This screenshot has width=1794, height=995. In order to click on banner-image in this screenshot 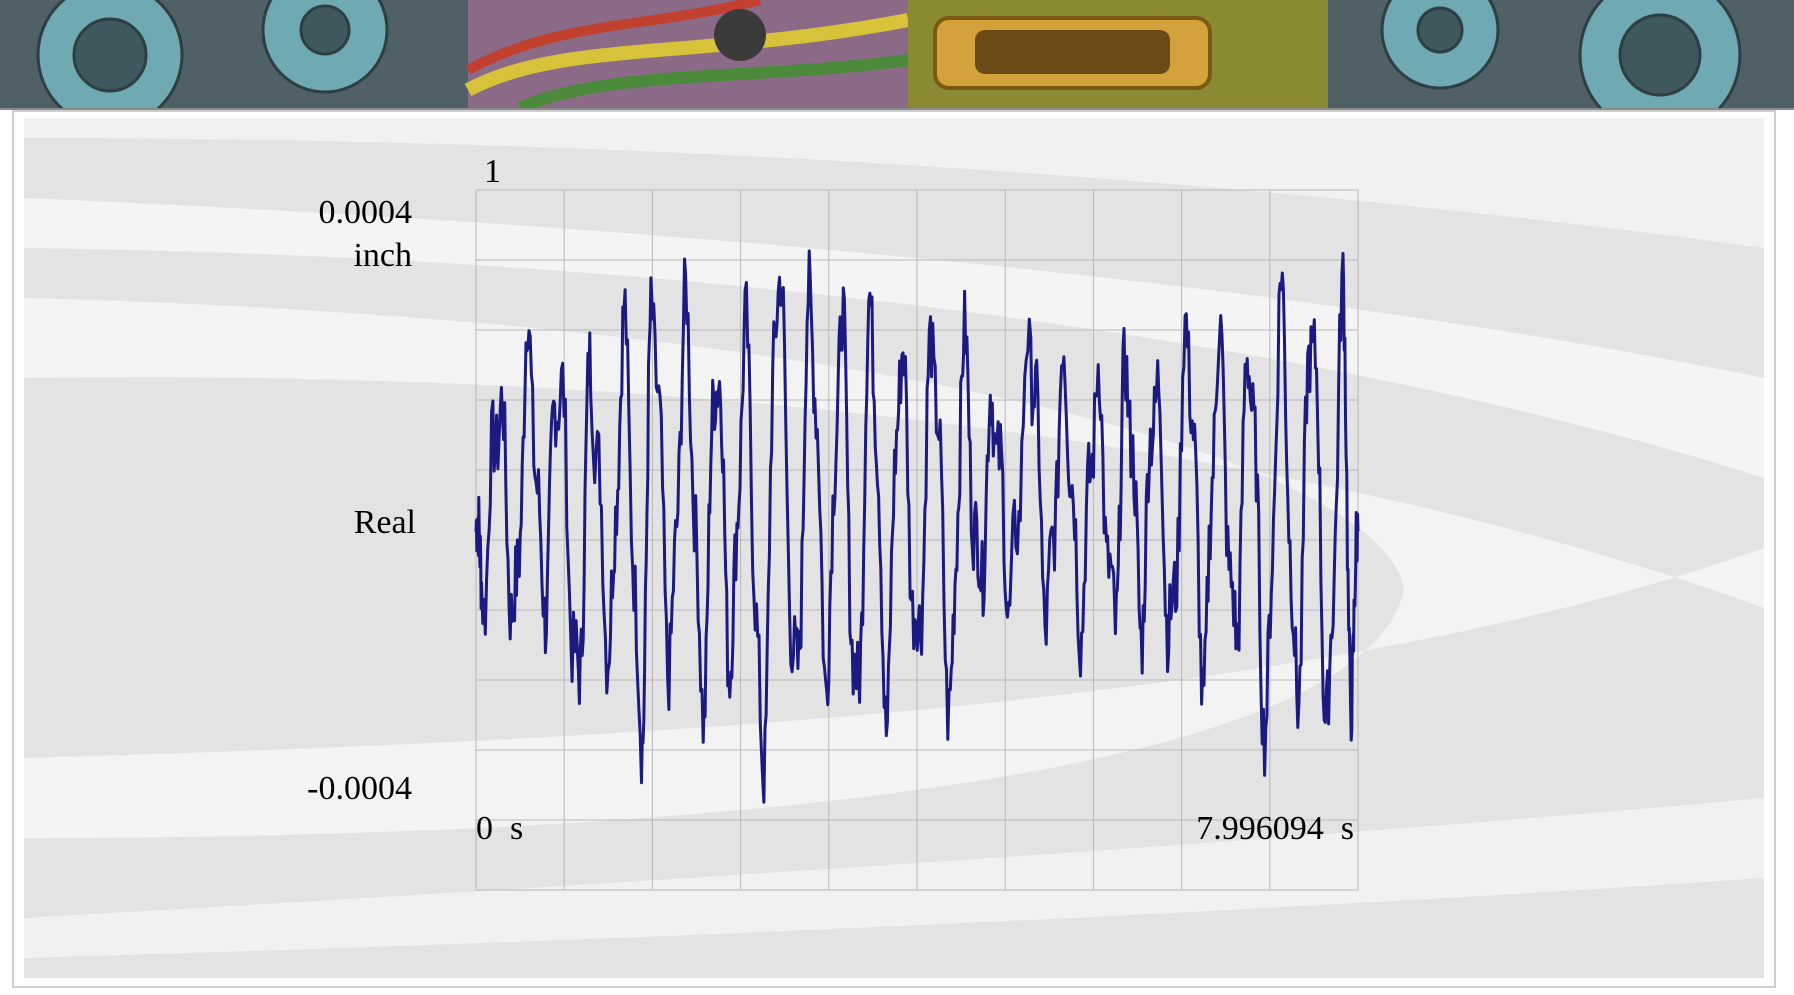, I will do `click(897, 54)`.